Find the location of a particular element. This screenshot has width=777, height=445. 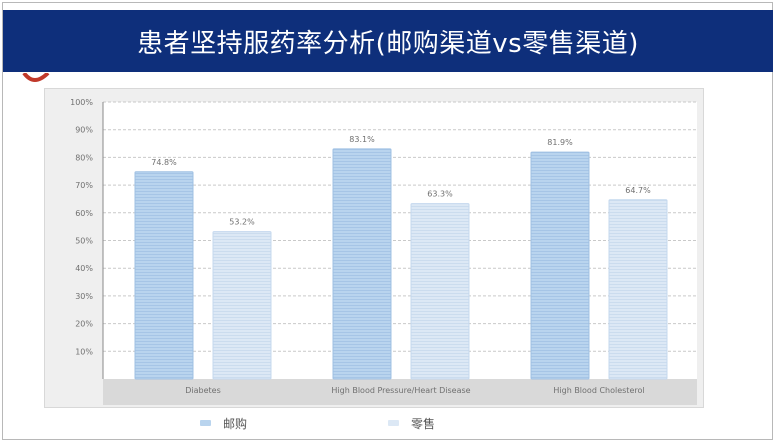

y-tick-label: 20% is located at coordinates (84, 324).